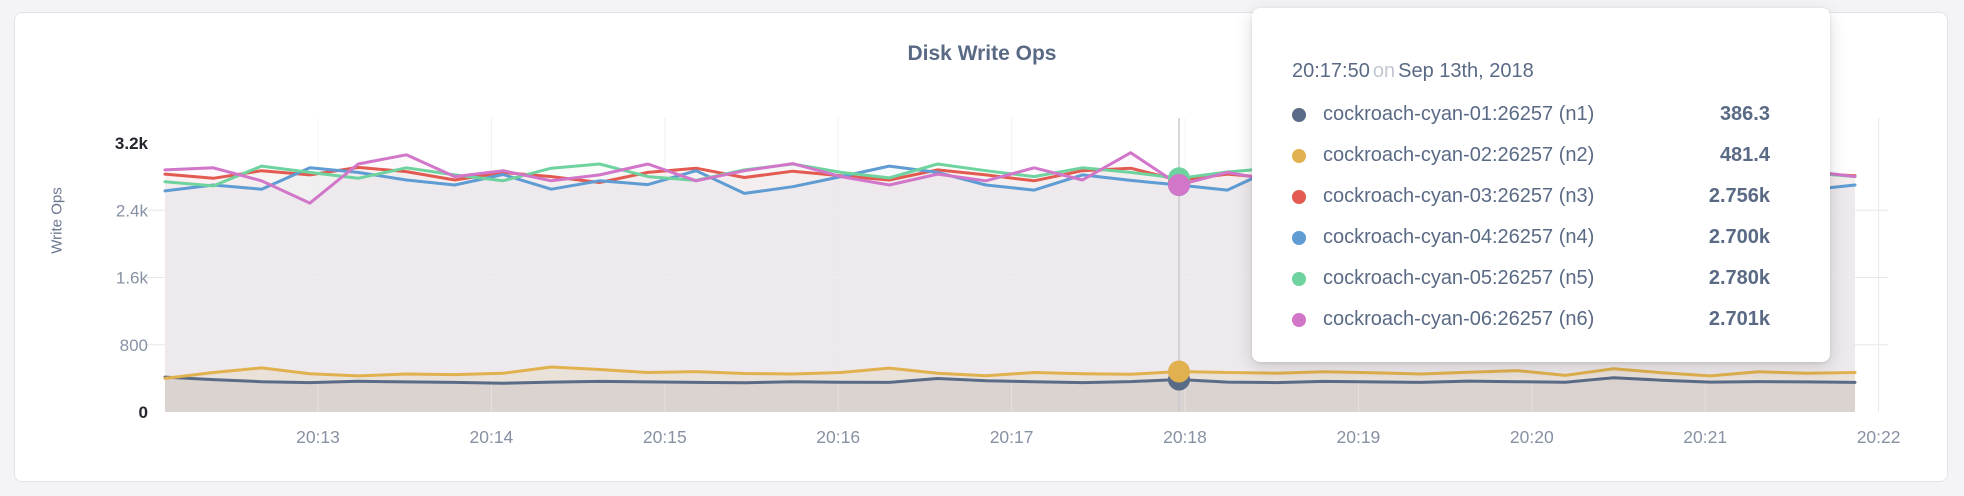  I want to click on x-axis-tick-label: 20:19, so click(1359, 437).